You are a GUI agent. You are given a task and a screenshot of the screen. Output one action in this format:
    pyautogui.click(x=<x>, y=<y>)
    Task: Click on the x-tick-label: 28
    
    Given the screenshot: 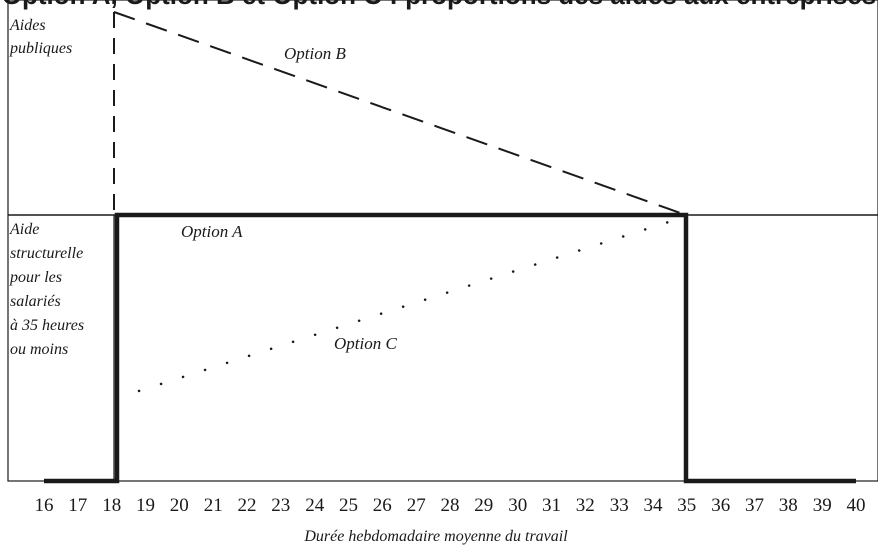 What is the action you would take?
    pyautogui.click(x=450, y=505)
    